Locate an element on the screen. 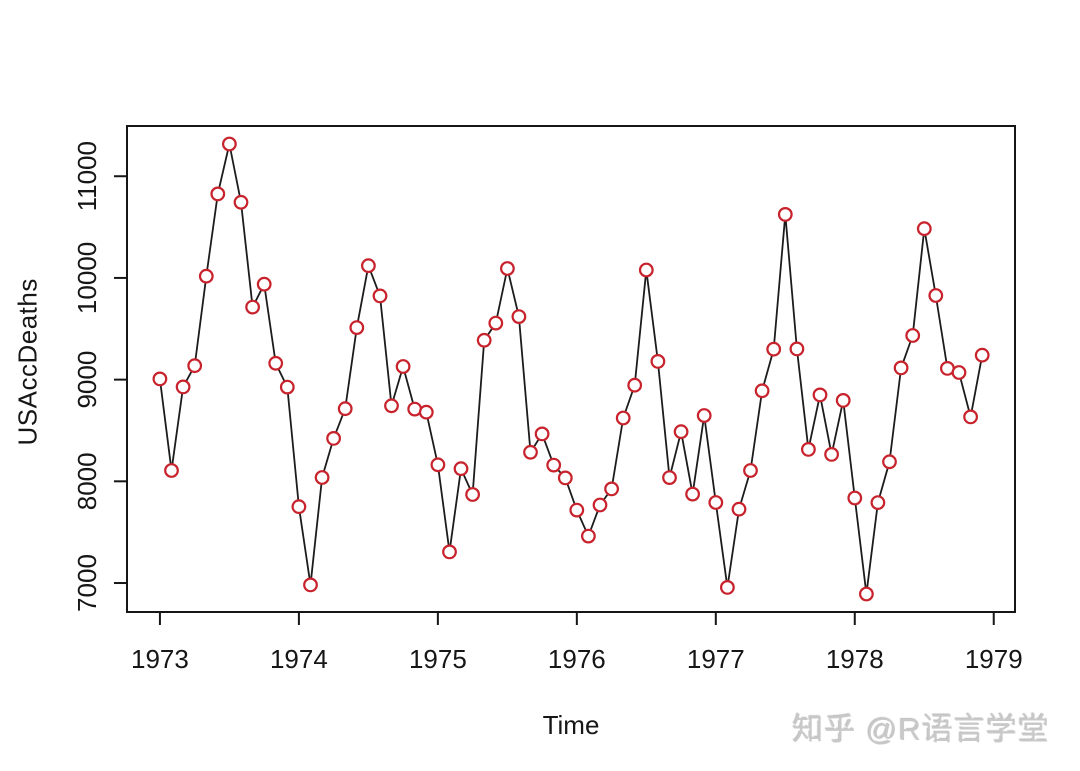  y-tick-label: 11000 is located at coordinates (87, 176).